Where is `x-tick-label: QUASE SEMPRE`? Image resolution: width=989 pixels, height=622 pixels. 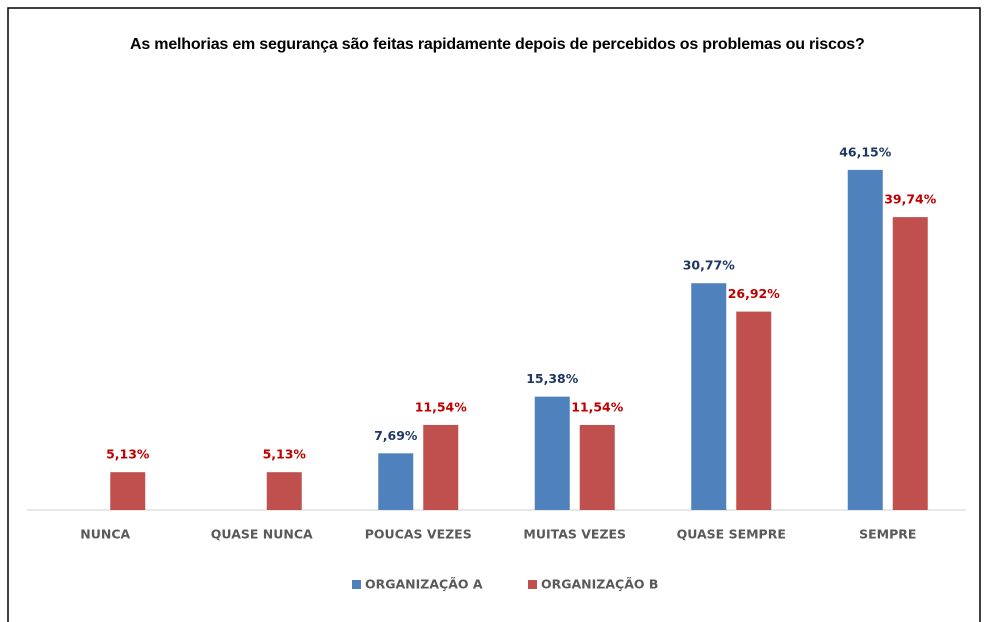
x-tick-label: QUASE SEMPRE is located at coordinates (731, 534).